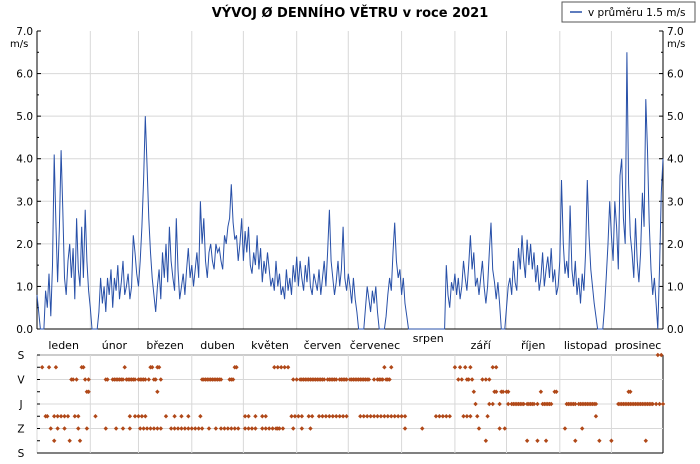 Image resolution: width=700 pixels, height=464 pixels. Describe the element at coordinates (24, 330) in the screenshot. I see `y-tick-label-left: 0.0` at that location.